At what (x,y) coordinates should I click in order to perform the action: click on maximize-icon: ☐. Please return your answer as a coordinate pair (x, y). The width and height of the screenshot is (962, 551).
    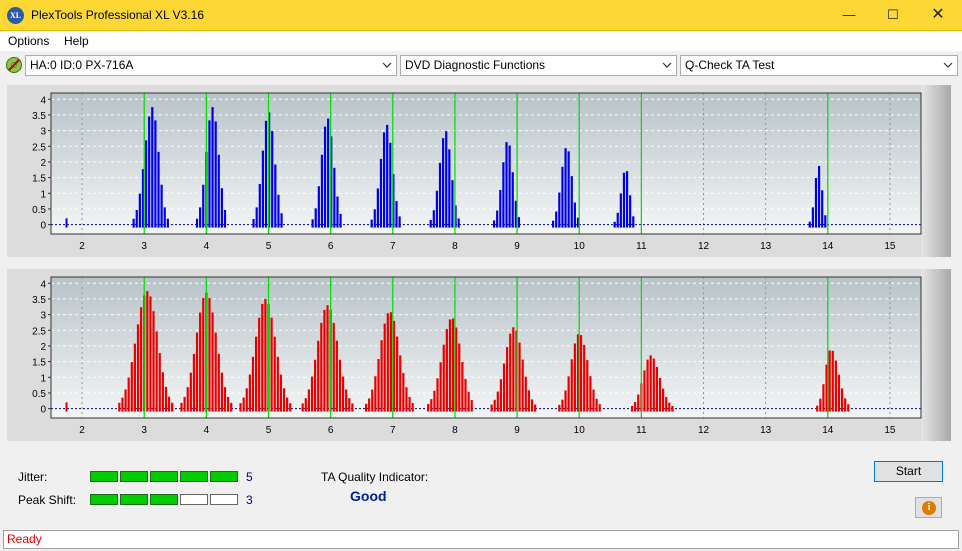
    Looking at the image, I should click on (893, 14).